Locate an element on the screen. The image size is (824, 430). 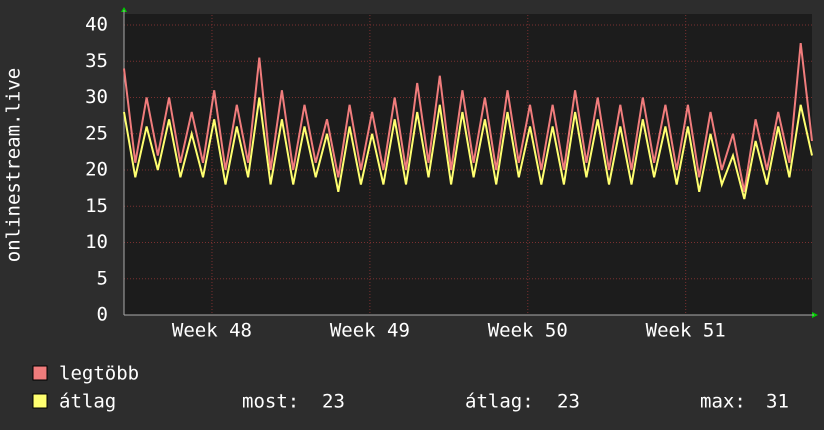
y-tick-label: 20 is located at coordinates (96, 170).